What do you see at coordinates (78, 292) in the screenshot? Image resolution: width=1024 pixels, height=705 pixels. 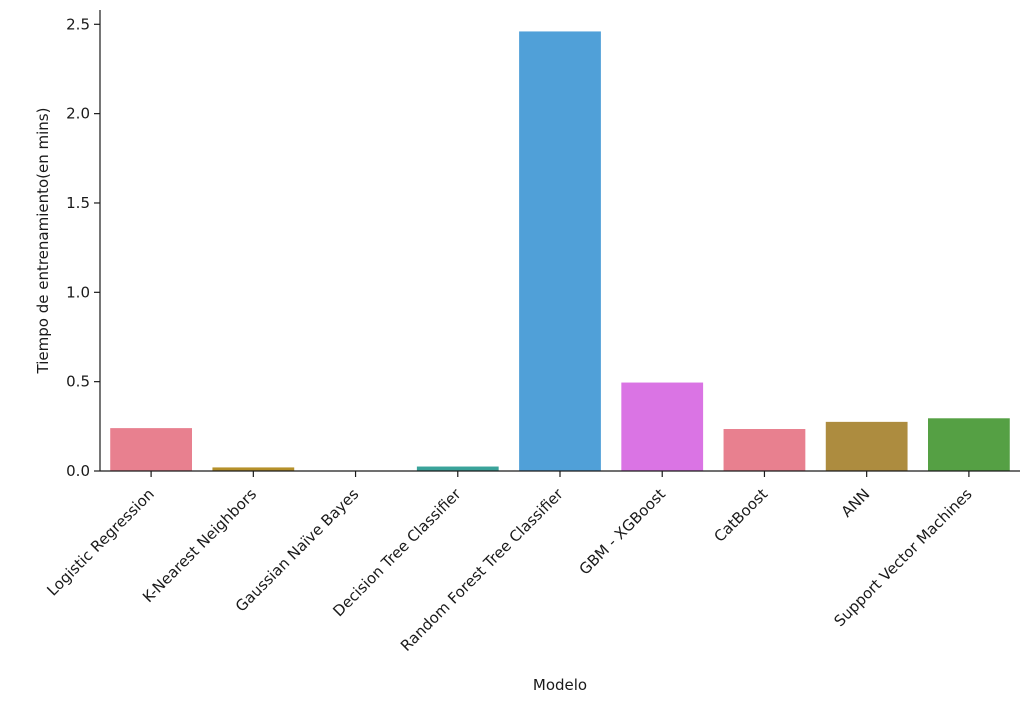 I see `y-tick-label: 1.0` at bounding box center [78, 292].